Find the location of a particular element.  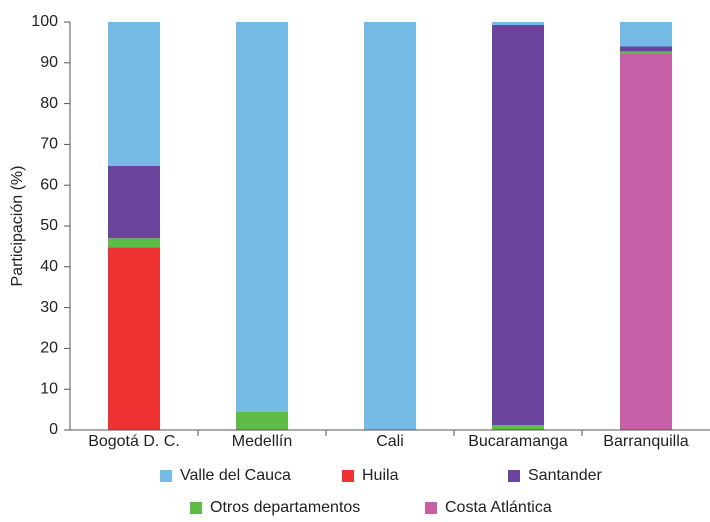

legend-label: Otros departamentos is located at coordinates (285, 507).